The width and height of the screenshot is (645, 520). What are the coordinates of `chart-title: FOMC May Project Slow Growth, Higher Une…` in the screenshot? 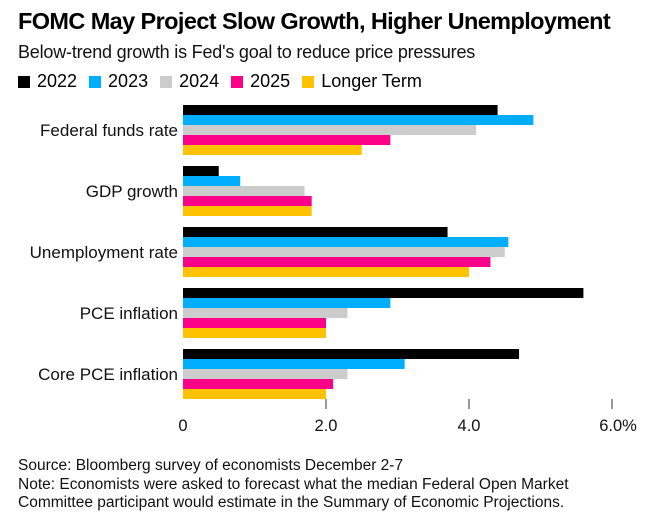 It's located at (314, 21).